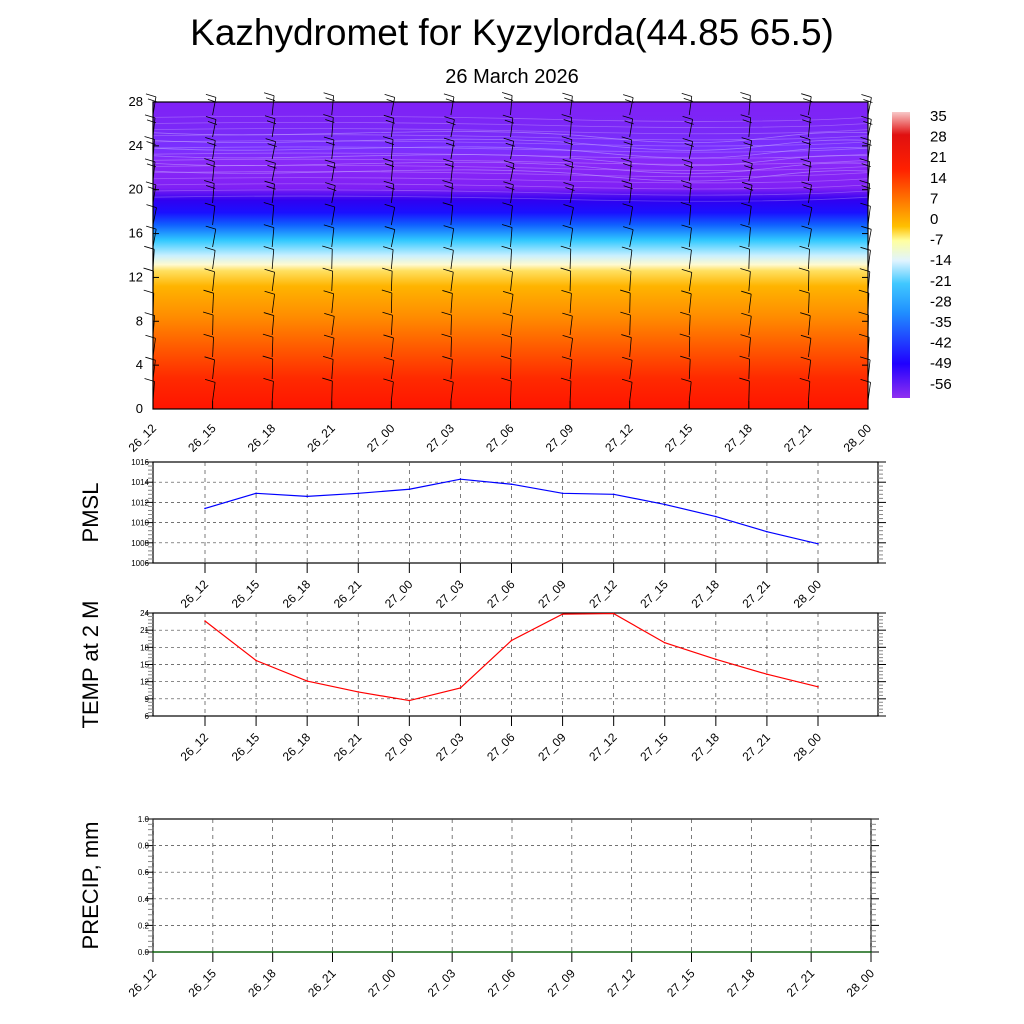 The height and width of the screenshot is (1024, 1024). What do you see at coordinates (619, 438) in the screenshot?
I see `x-tick-label: 27_12` at bounding box center [619, 438].